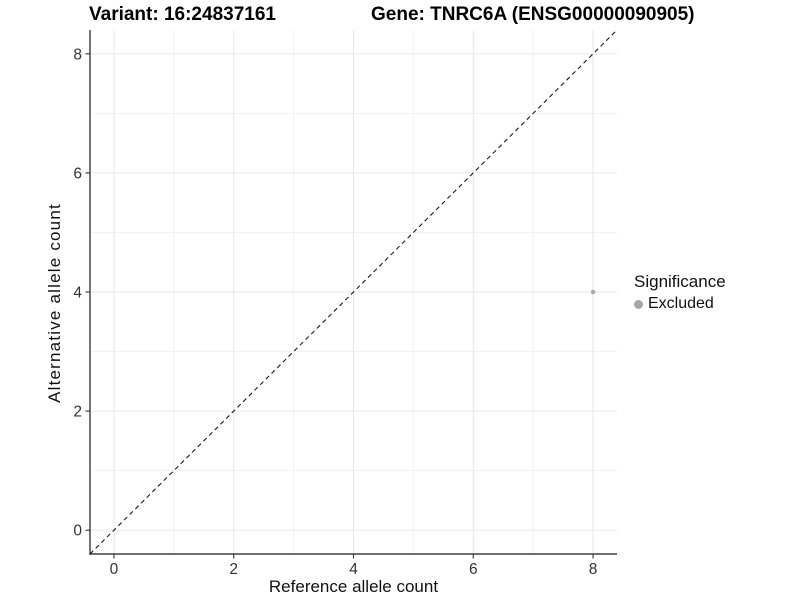 This screenshot has height=600, width=800. What do you see at coordinates (77, 173) in the screenshot?
I see `y-tick-label: 6` at bounding box center [77, 173].